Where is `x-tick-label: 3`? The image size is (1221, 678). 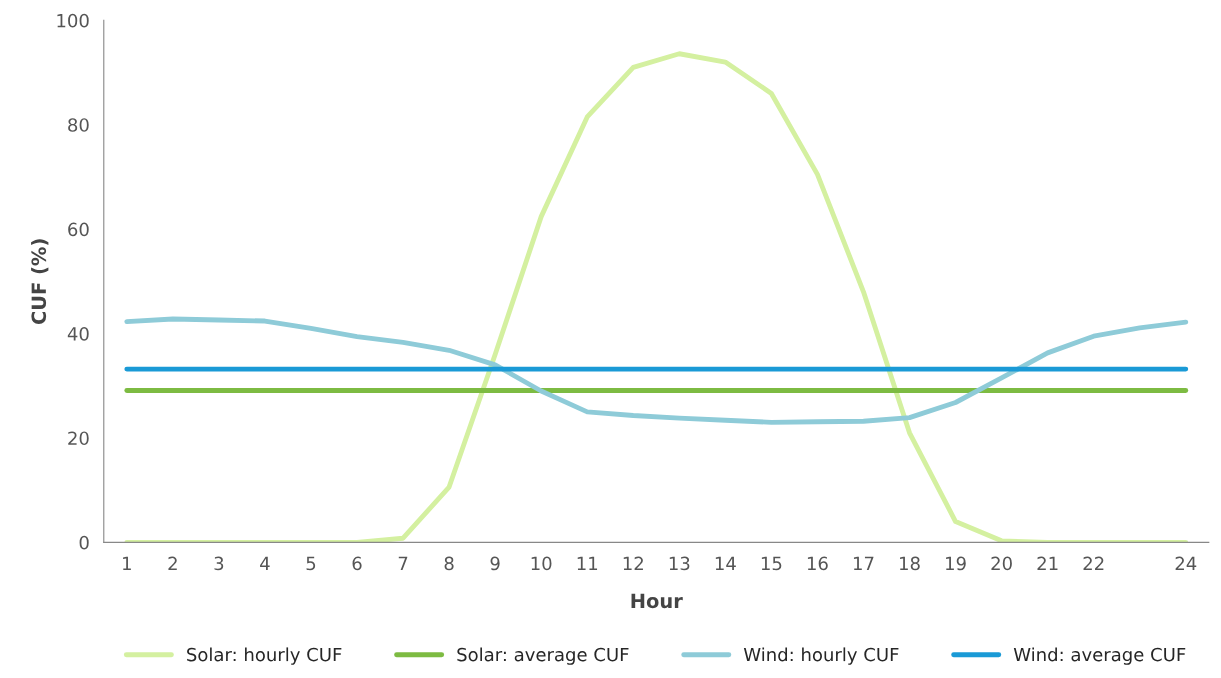 x-tick-label: 3 is located at coordinates (219, 563).